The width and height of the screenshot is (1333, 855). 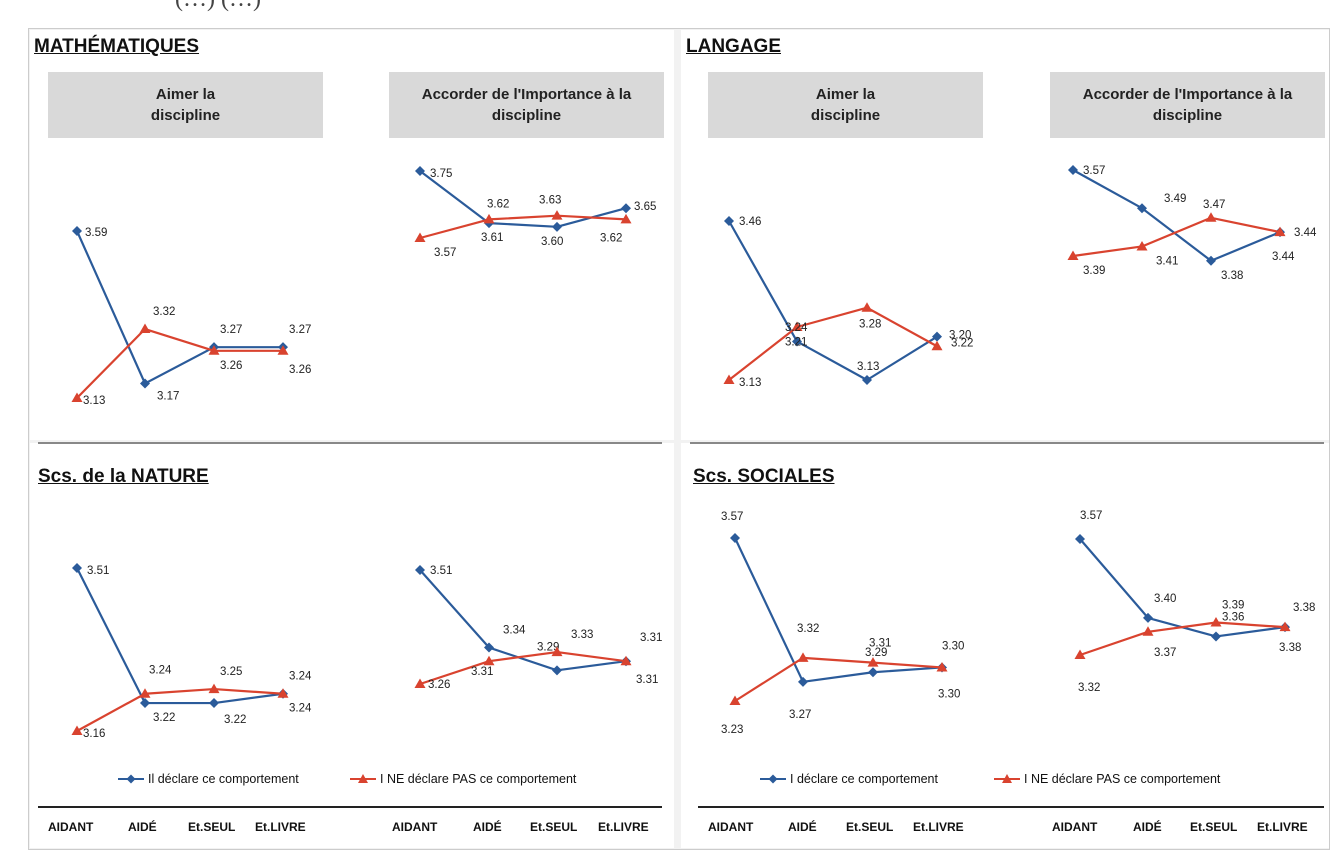 What do you see at coordinates (845, 105) in the screenshot?
I see `header-aimer-lang: Aimer la discipline` at bounding box center [845, 105].